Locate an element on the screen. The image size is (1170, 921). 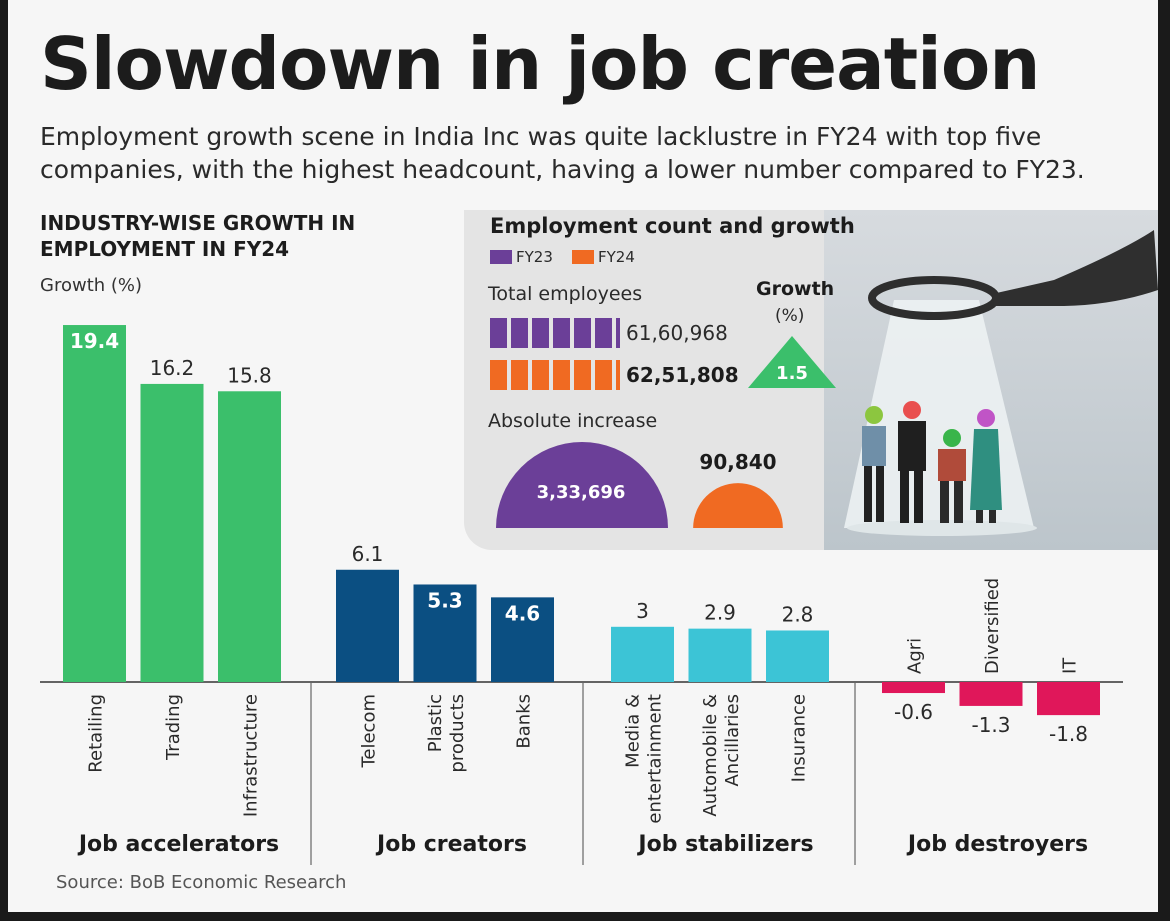
y-axis-label: Growth (%) is located at coordinates (91, 285).